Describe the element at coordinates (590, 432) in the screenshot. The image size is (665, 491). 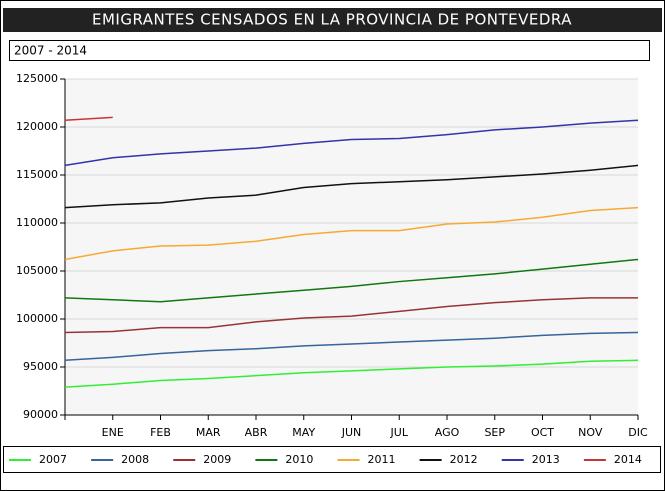
I see `x-tick-label: NOV` at that location.